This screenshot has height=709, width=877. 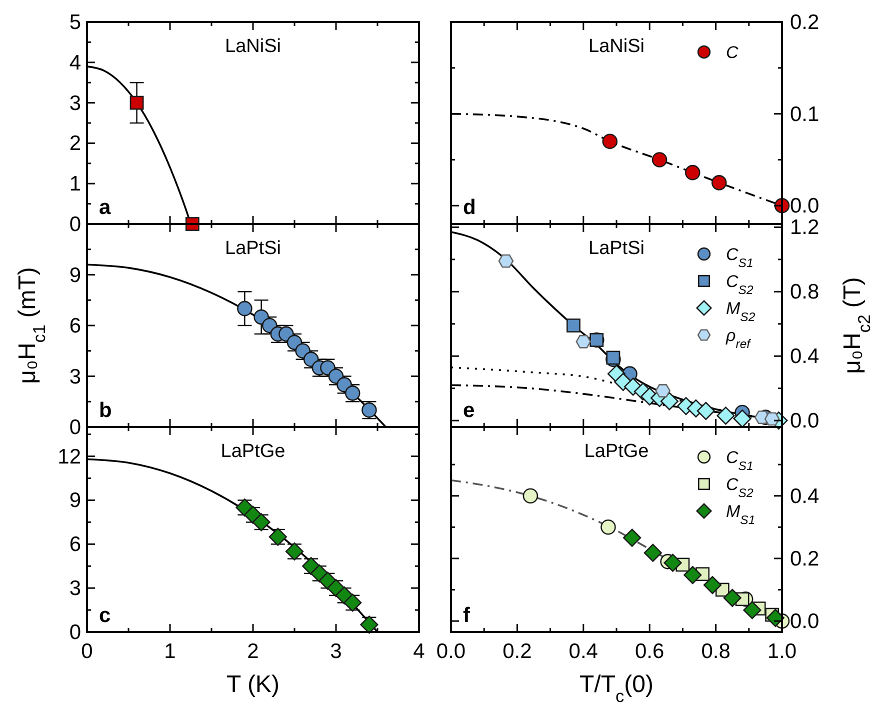 What do you see at coordinates (105, 410) in the screenshot?
I see `annotation: b` at bounding box center [105, 410].